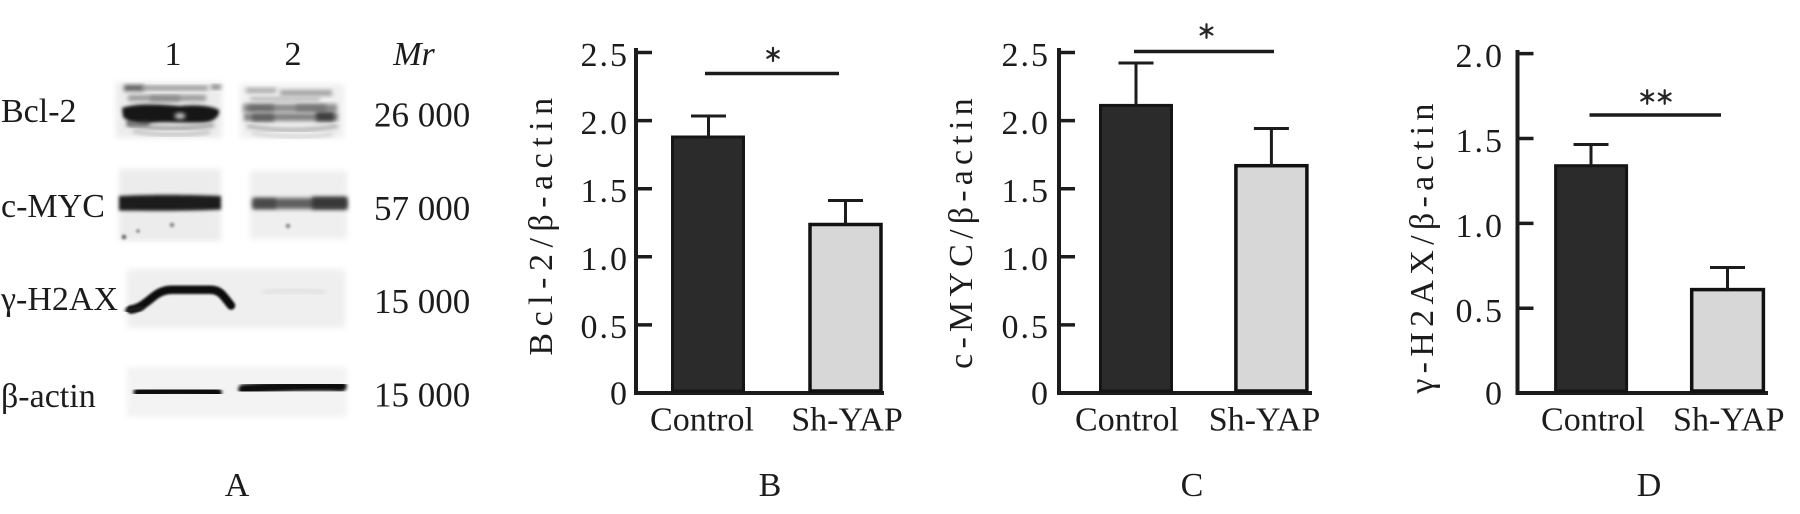 This screenshot has width=1800, height=514. I want to click on svg-text: Bcl-2/β-actin, so click(541, 223).